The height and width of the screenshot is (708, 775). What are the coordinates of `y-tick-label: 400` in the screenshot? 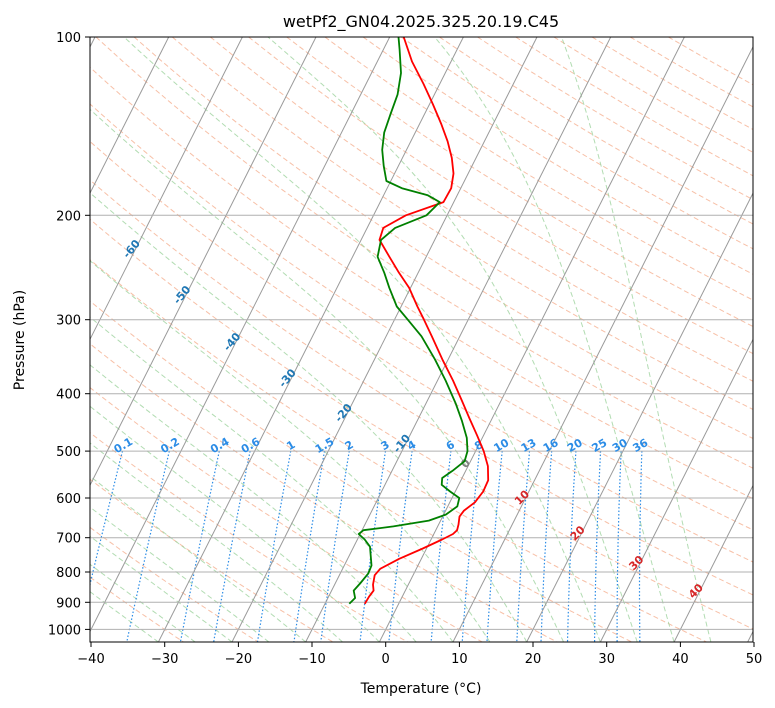 It's located at (68, 395).